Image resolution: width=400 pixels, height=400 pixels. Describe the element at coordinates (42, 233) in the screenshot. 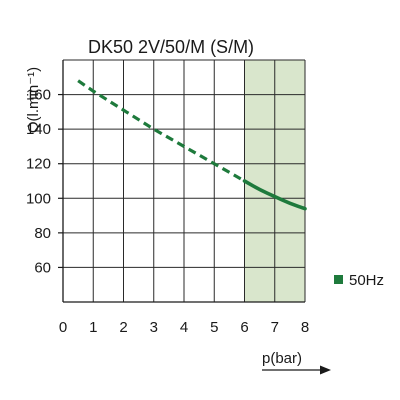

I see `y-tick-label: 80` at that location.